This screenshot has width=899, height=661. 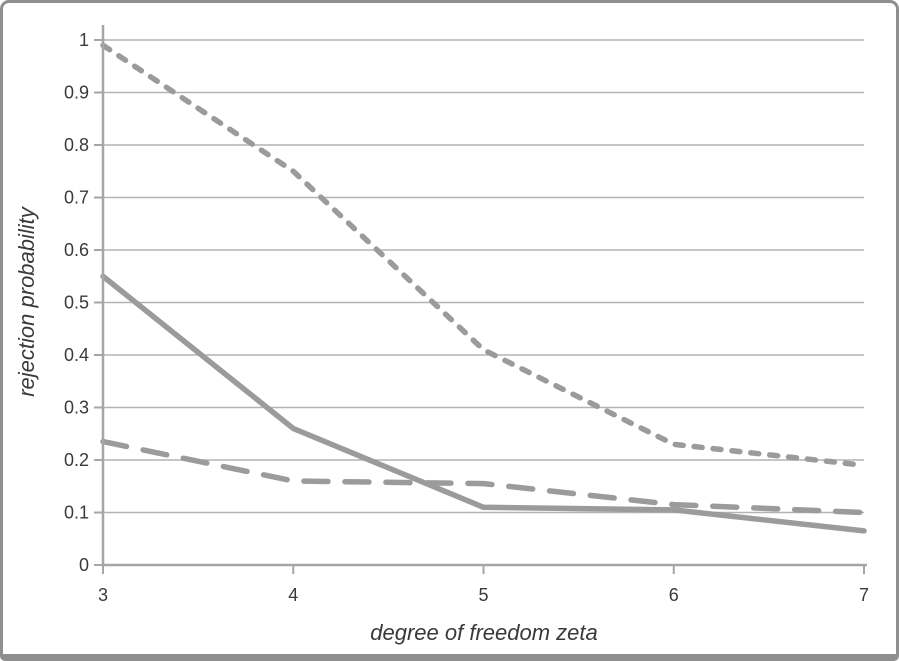 I want to click on y-tick-label: 0.6, so click(x=76, y=250).